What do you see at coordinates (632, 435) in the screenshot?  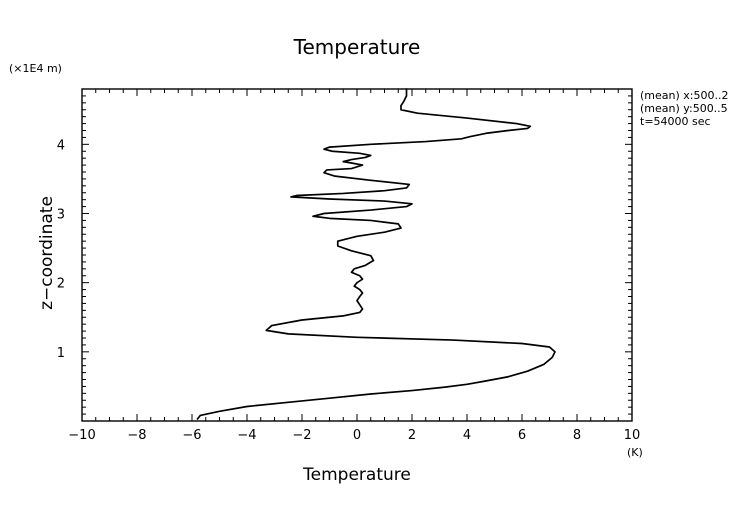 I see `x-tick-label: 10` at bounding box center [632, 435].